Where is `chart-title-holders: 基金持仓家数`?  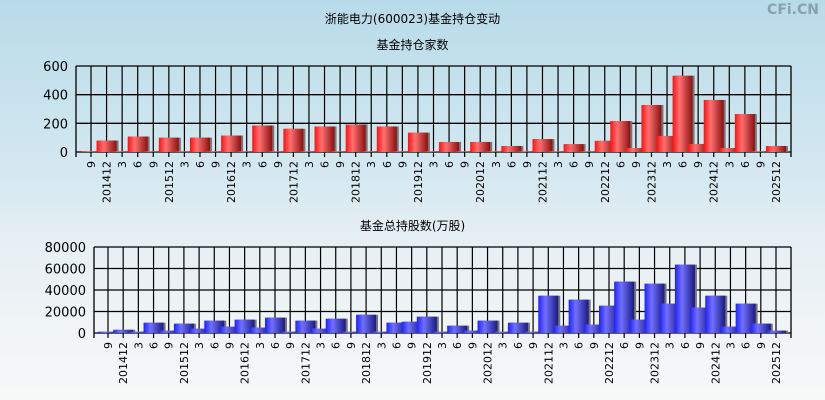
chart-title-holders: 基金持仓家数 is located at coordinates (412, 45).